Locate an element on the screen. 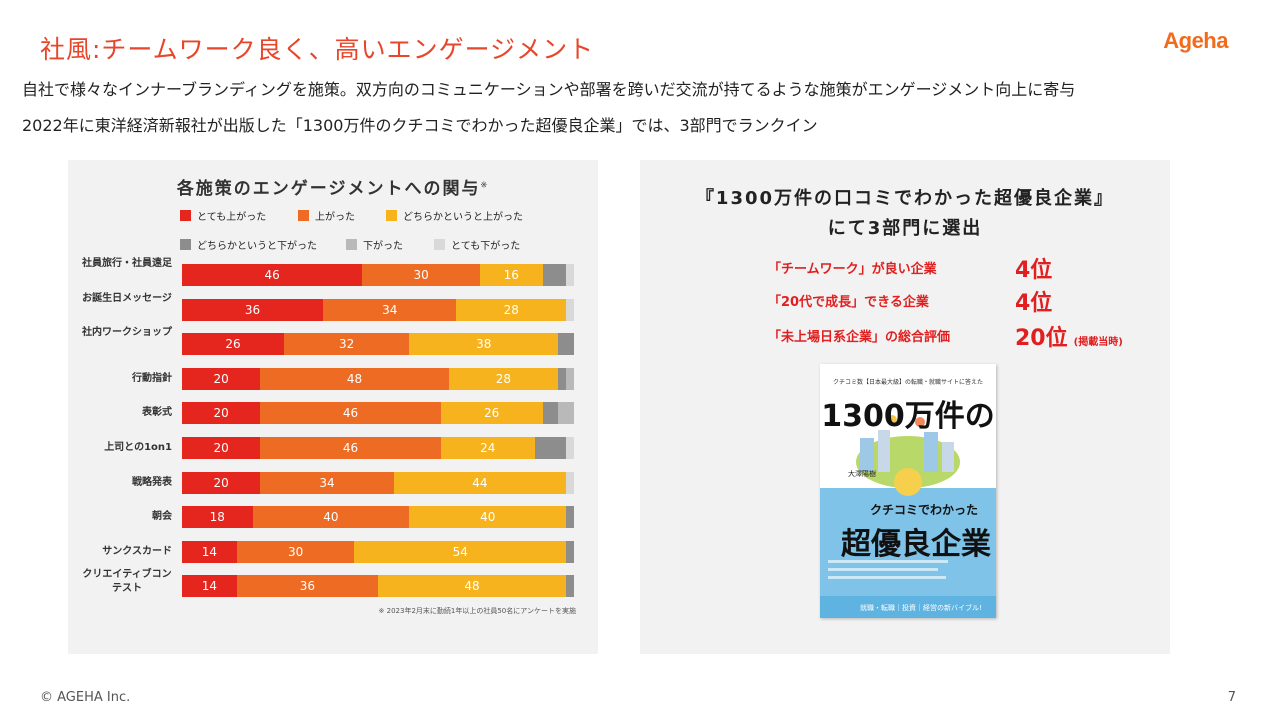  bar-segment: 32 is located at coordinates (346, 344).